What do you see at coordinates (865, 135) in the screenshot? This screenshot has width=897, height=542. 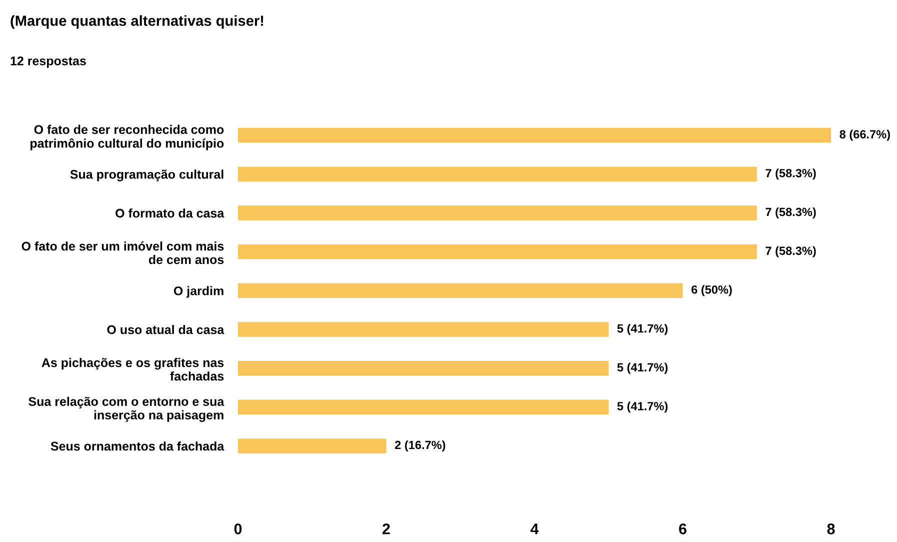 I see `data-label: 8 (66.7%)` at bounding box center [865, 135].